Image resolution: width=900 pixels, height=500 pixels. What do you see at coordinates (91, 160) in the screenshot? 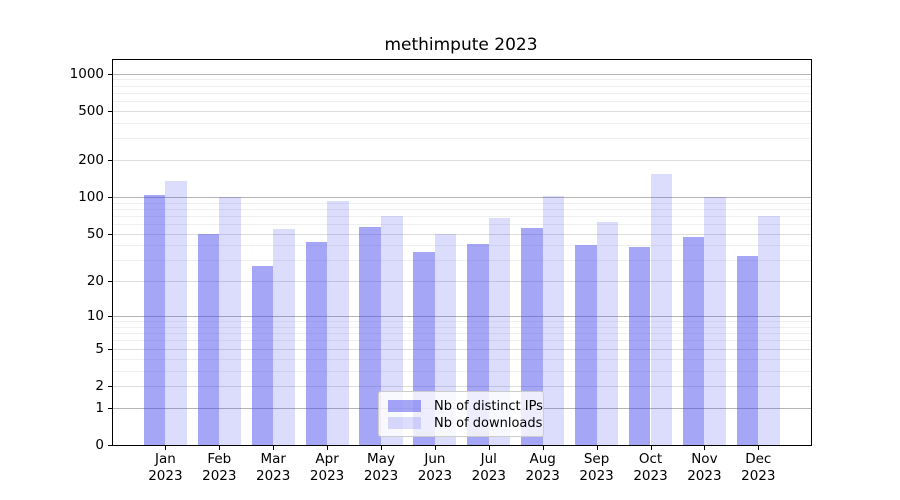
I see `y-tick-label: 200` at bounding box center [91, 160].